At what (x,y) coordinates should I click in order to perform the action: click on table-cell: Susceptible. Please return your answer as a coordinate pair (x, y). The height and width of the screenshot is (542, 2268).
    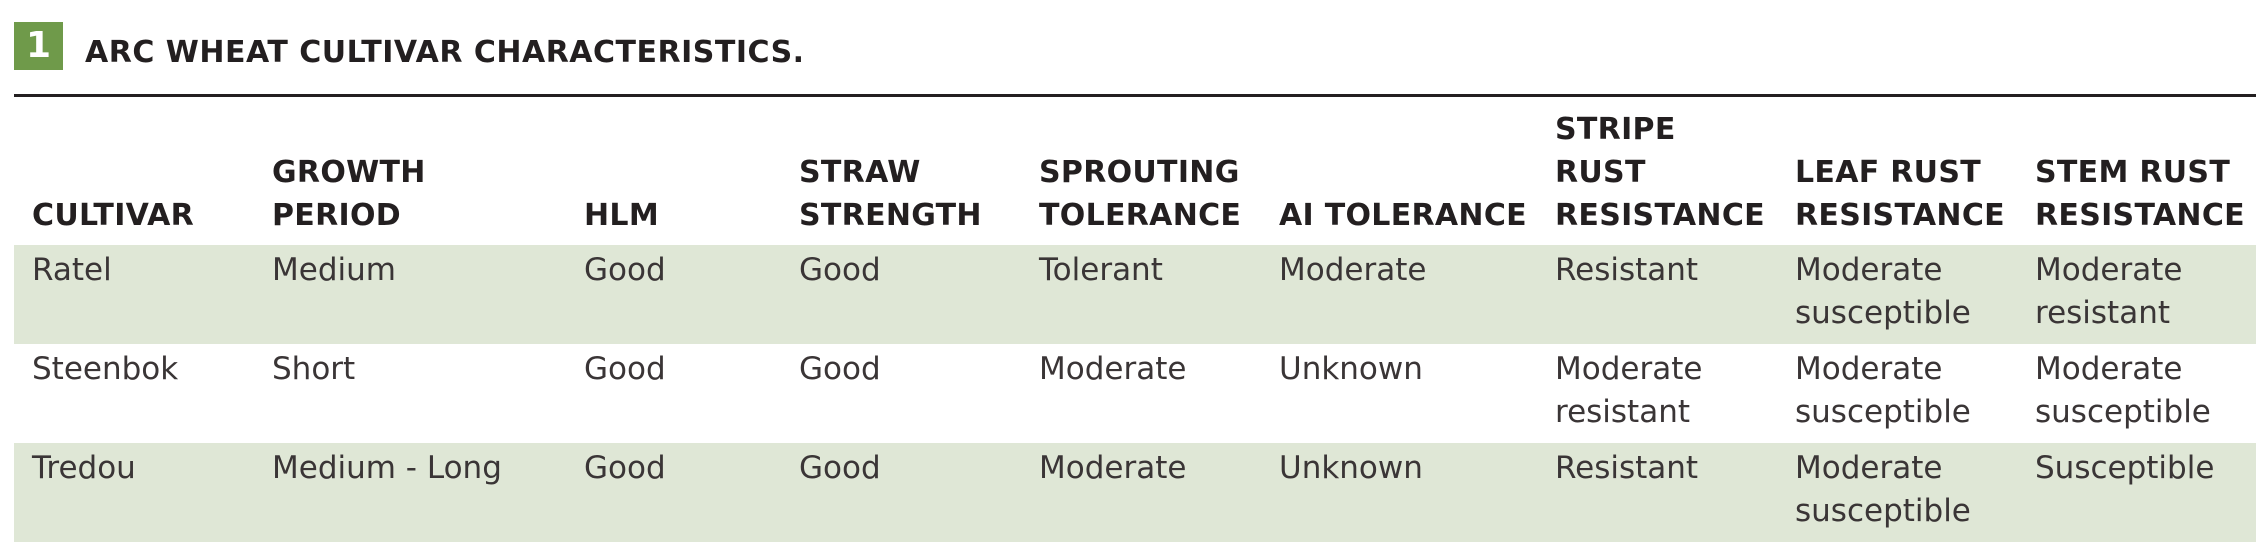
    Looking at the image, I should click on (2136, 492).